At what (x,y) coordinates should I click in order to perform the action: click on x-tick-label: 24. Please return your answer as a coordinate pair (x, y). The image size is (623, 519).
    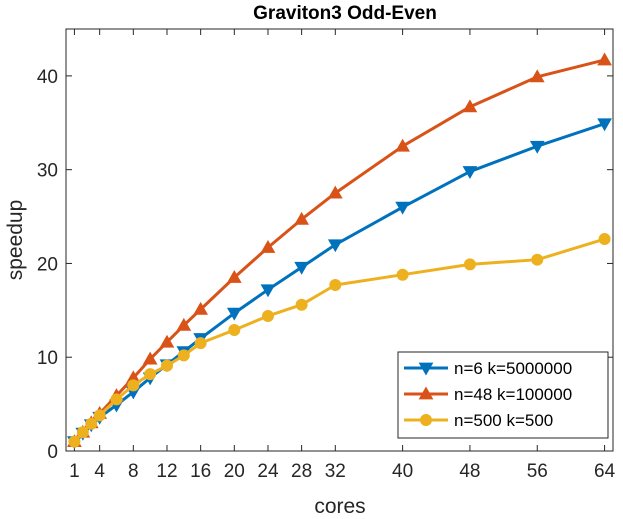
    Looking at the image, I should click on (268, 471).